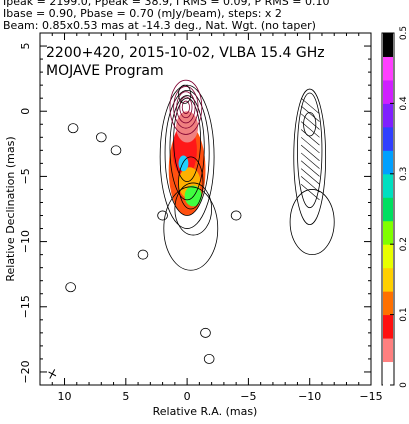 Image resolution: width=409 pixels, height=424 pixels. What do you see at coordinates (404, 103) in the screenshot?
I see `colorbar-tick-label: 0.4` at bounding box center [404, 103].